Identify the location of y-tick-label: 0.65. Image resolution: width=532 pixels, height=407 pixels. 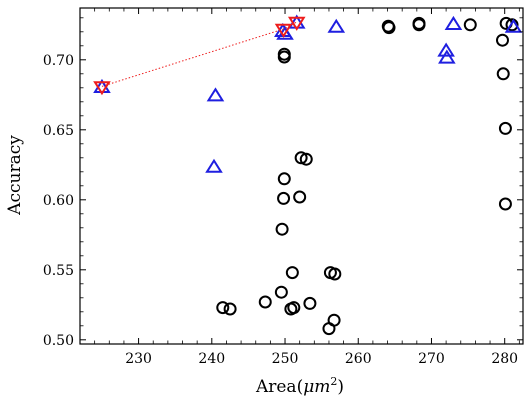
(58, 131).